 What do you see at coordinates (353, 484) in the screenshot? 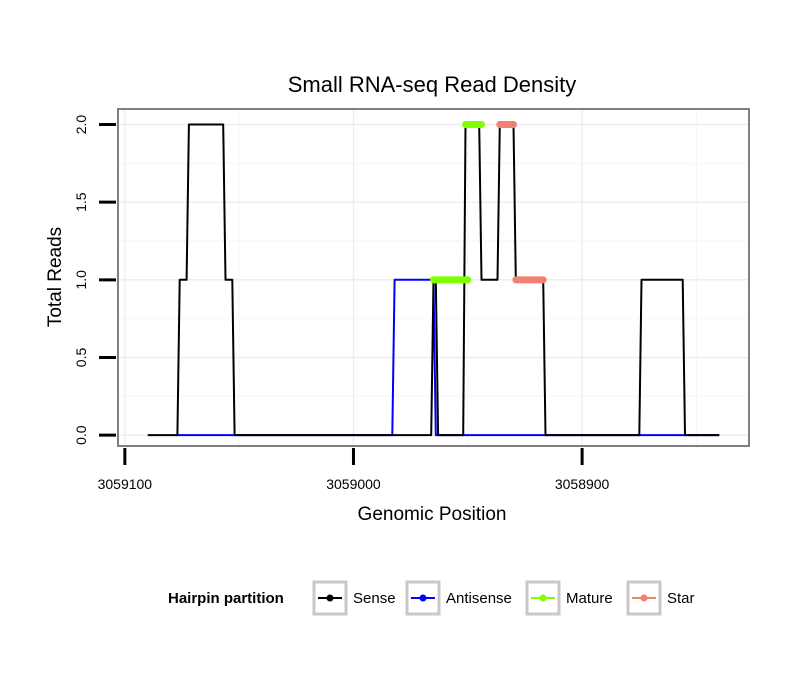
I see `x-tick-label: 3059000` at bounding box center [353, 484].